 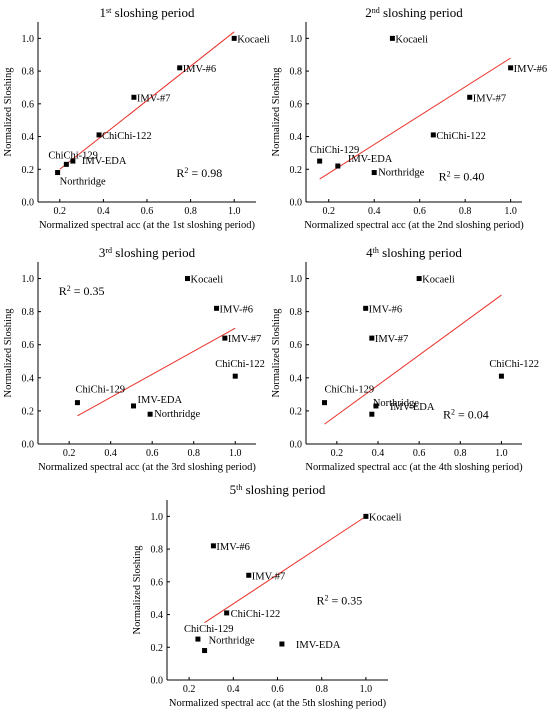 What do you see at coordinates (414, 12) in the screenshot?
I see `chart-title: 2nd sloshing period` at bounding box center [414, 12].